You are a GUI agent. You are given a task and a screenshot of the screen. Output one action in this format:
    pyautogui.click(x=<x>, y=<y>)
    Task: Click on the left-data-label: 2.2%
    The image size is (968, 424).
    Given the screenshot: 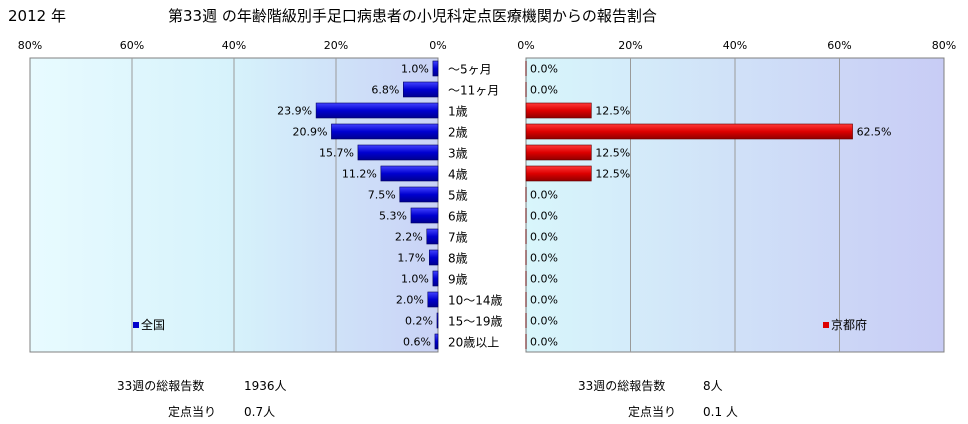 What is the action you would take?
    pyautogui.click(x=409, y=237)
    